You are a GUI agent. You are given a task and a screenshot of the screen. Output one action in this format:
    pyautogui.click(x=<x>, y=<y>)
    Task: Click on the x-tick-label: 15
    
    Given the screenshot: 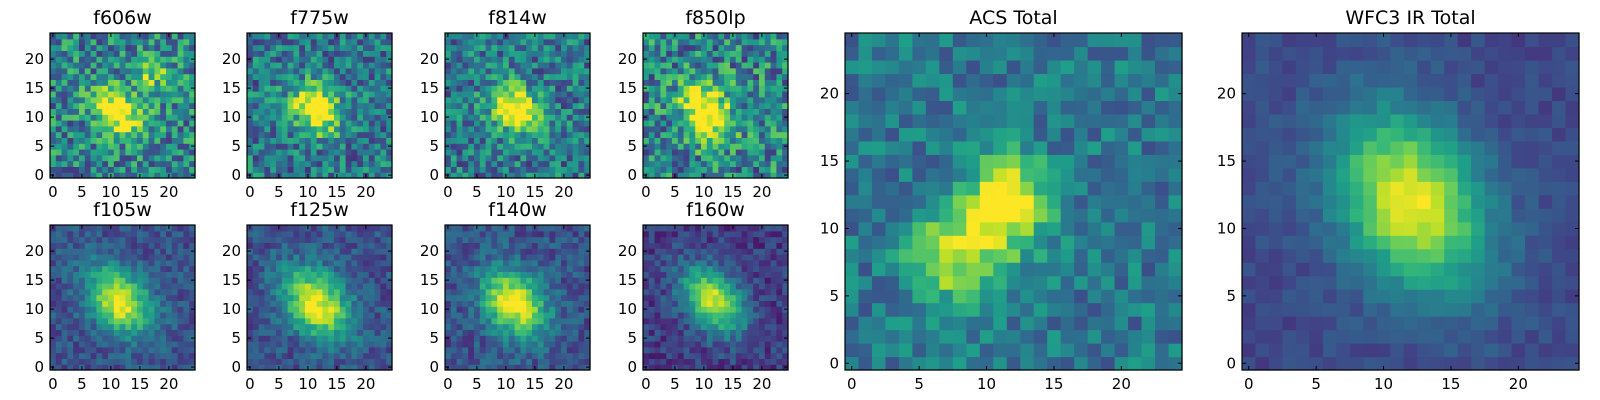 What is the action you would take?
    pyautogui.click(x=534, y=192)
    